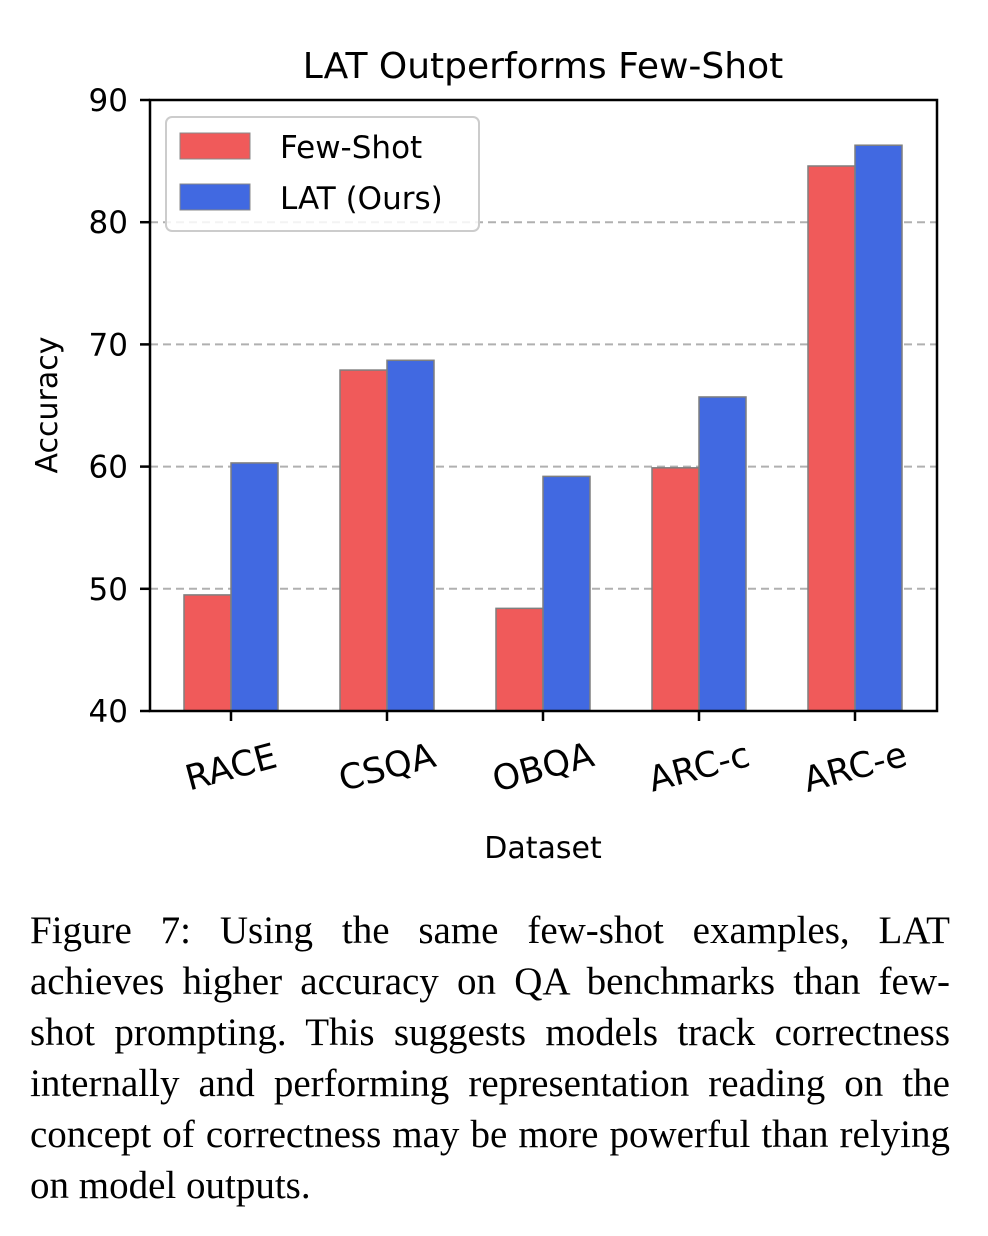 The width and height of the screenshot is (988, 1236). I want to click on y-tick-label: 50, so click(108, 590).